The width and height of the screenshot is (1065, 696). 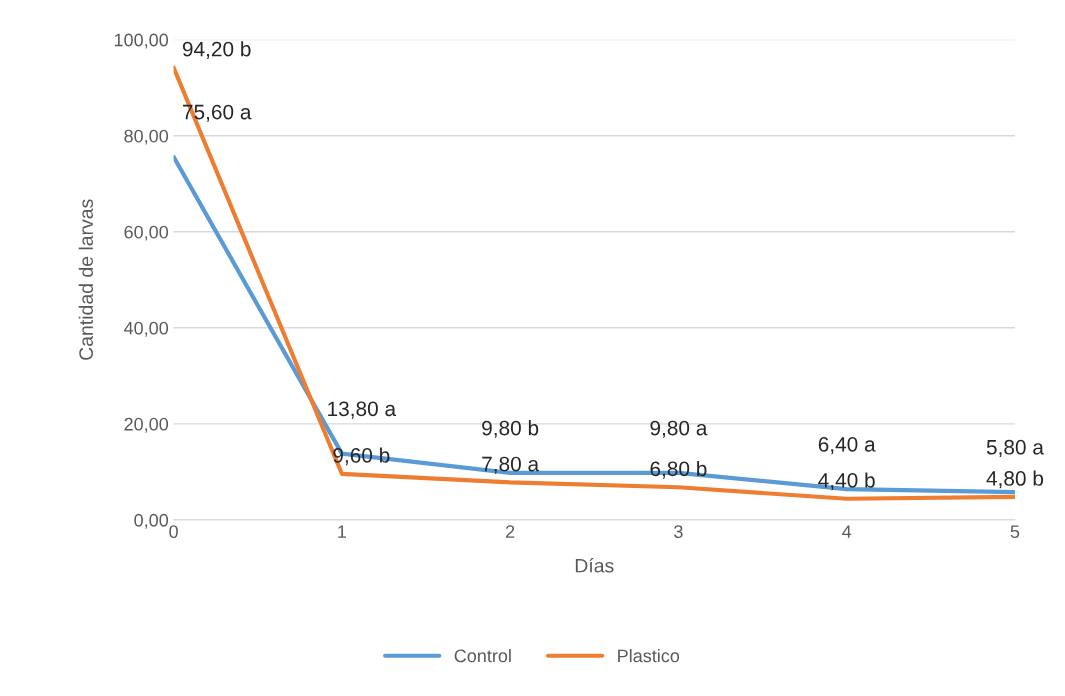 What do you see at coordinates (482, 656) in the screenshot?
I see `legend-label: Control` at bounding box center [482, 656].